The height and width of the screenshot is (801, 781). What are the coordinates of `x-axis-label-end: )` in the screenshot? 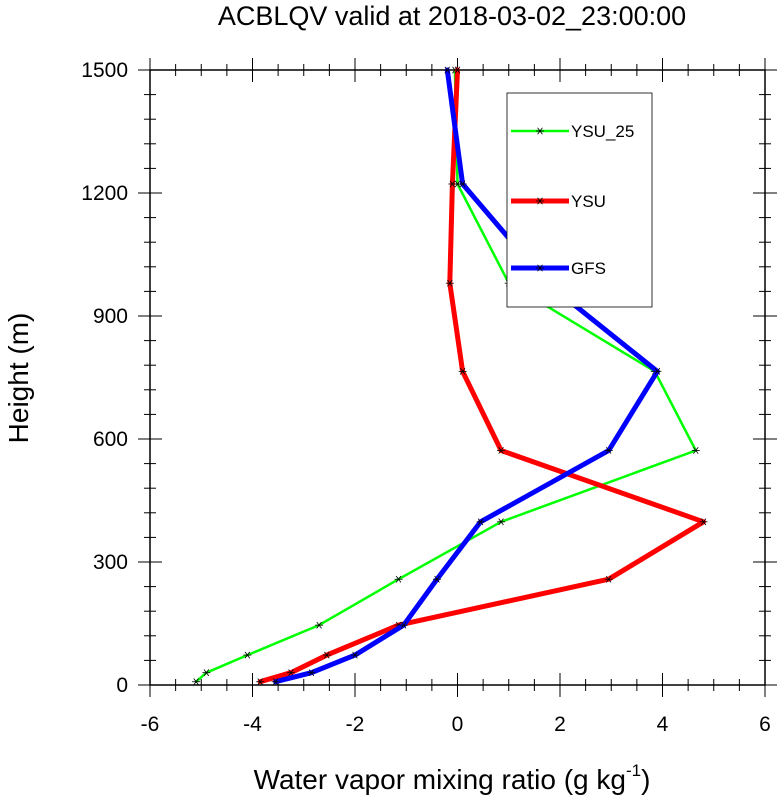 It's located at (645, 779).